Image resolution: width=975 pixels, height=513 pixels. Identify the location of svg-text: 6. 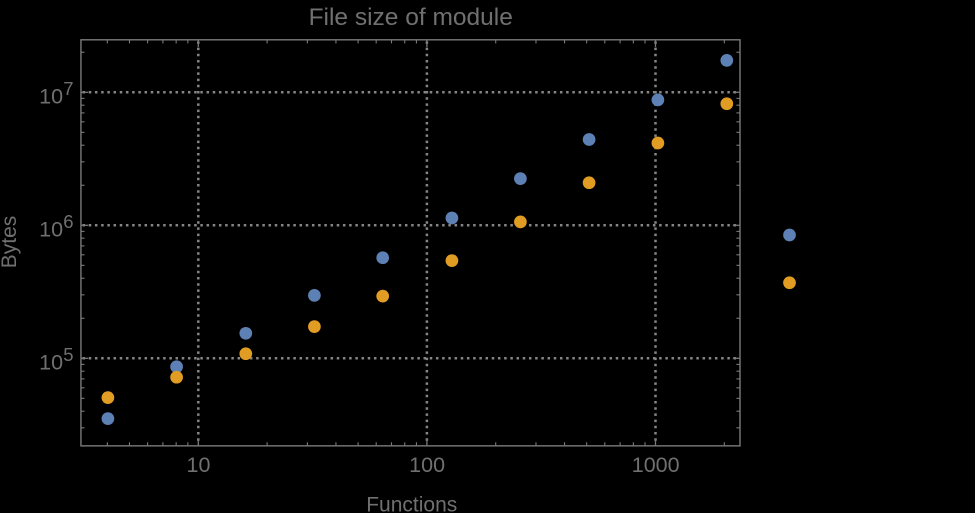
(68, 221).